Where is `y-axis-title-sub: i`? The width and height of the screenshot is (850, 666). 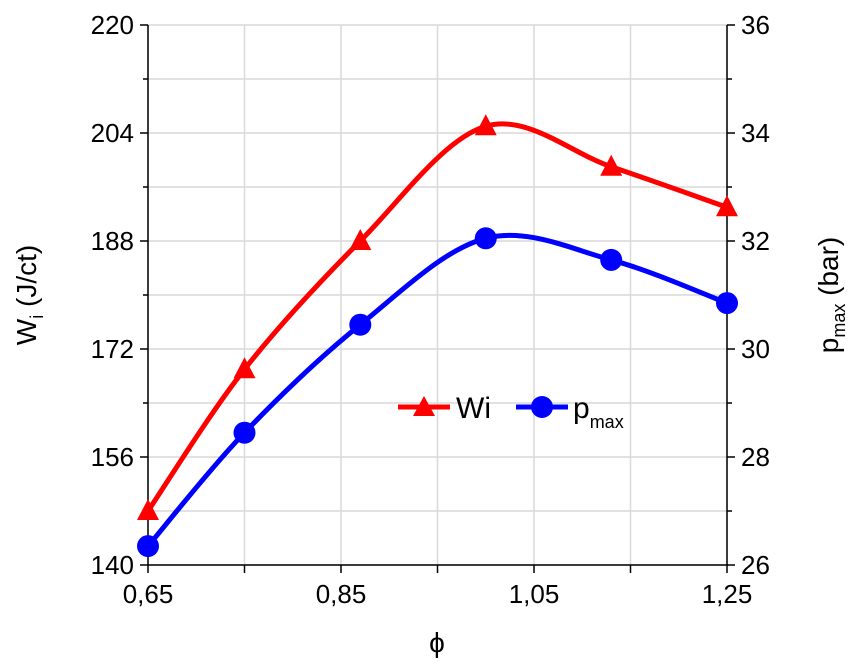
y-axis-title-sub: i is located at coordinates (37, 317).